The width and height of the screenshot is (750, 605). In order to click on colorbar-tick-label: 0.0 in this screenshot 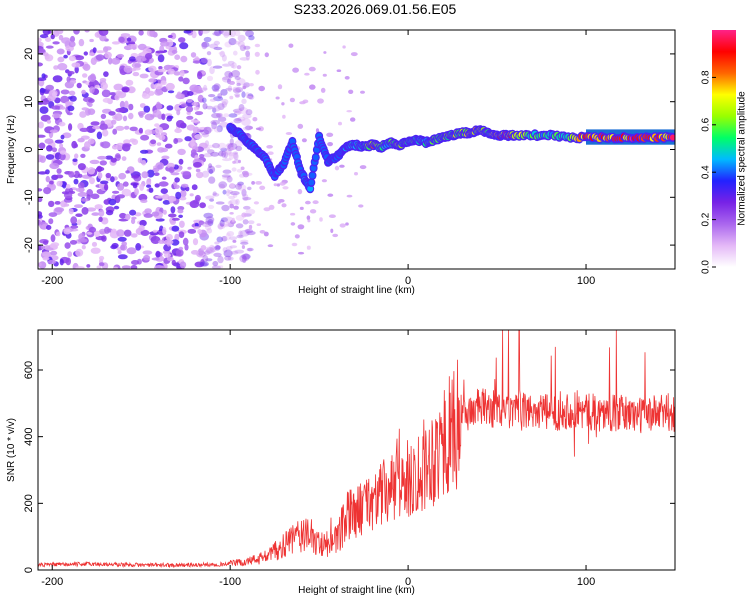, I will do `click(706, 267)`.